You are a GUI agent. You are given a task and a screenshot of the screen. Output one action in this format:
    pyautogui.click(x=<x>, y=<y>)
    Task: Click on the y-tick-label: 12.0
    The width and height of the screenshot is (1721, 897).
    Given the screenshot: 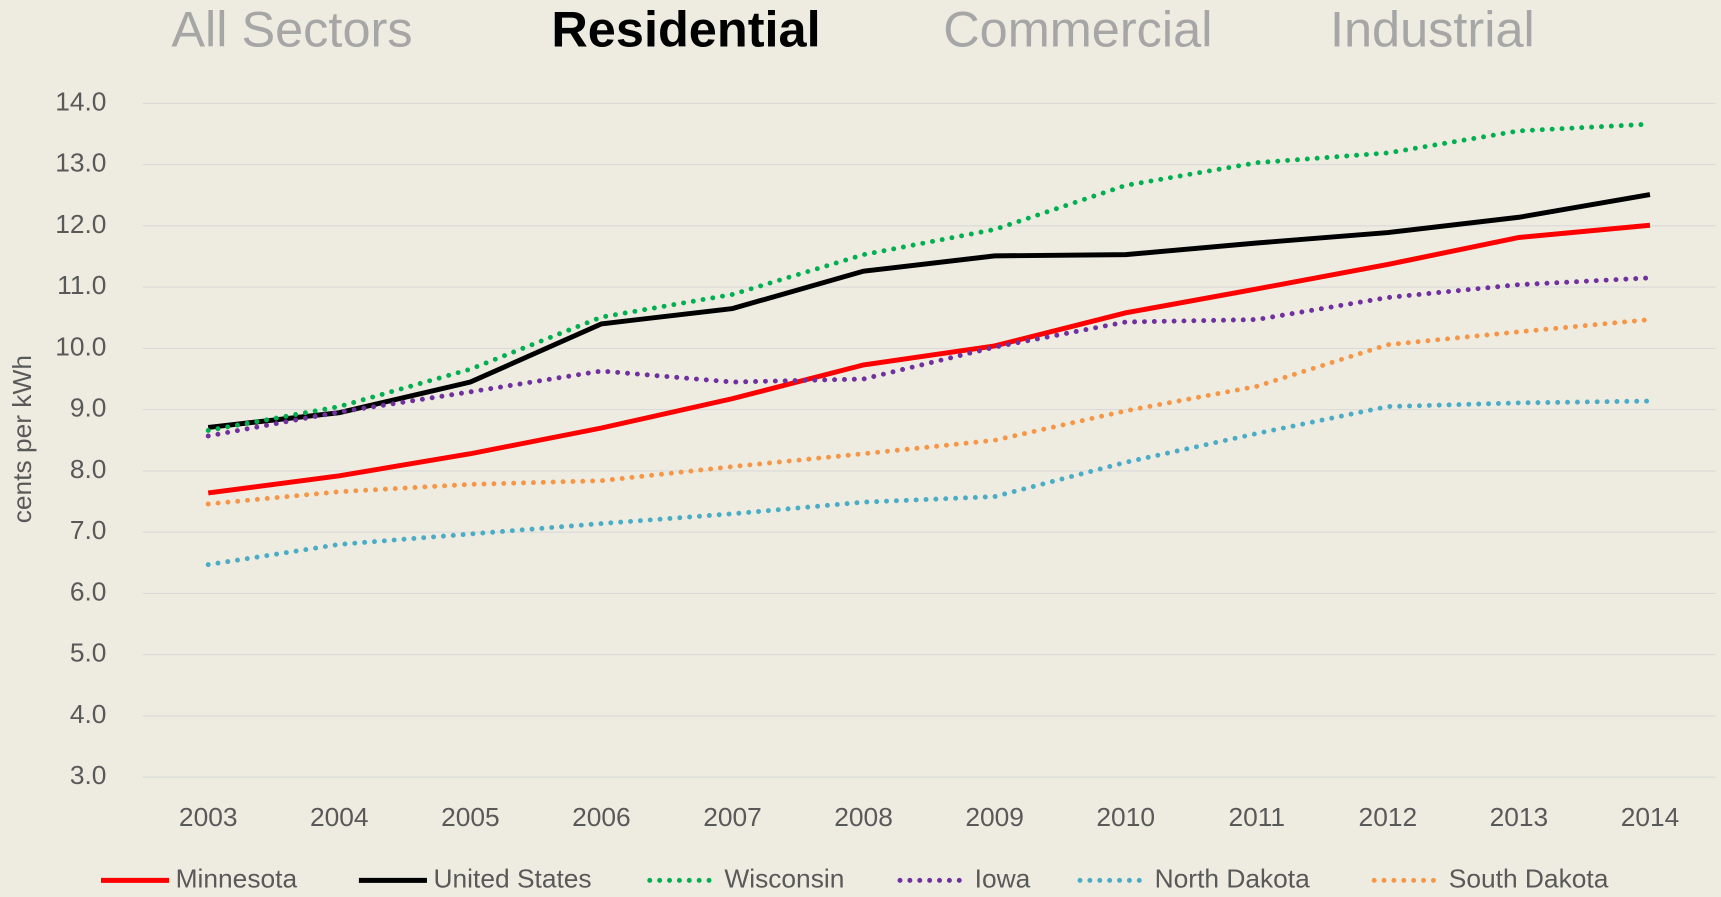 What is the action you would take?
    pyautogui.click(x=80, y=224)
    